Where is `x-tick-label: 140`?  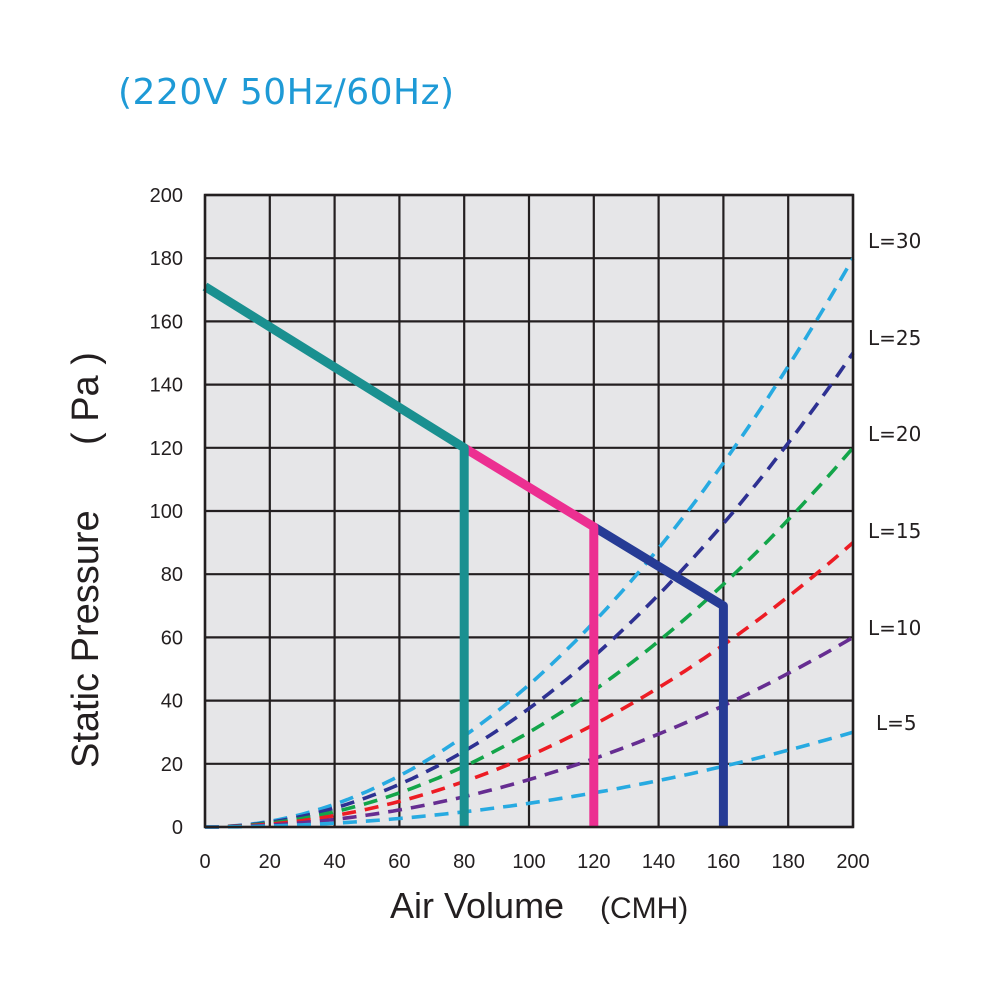 x-tick-label: 140 is located at coordinates (658, 862).